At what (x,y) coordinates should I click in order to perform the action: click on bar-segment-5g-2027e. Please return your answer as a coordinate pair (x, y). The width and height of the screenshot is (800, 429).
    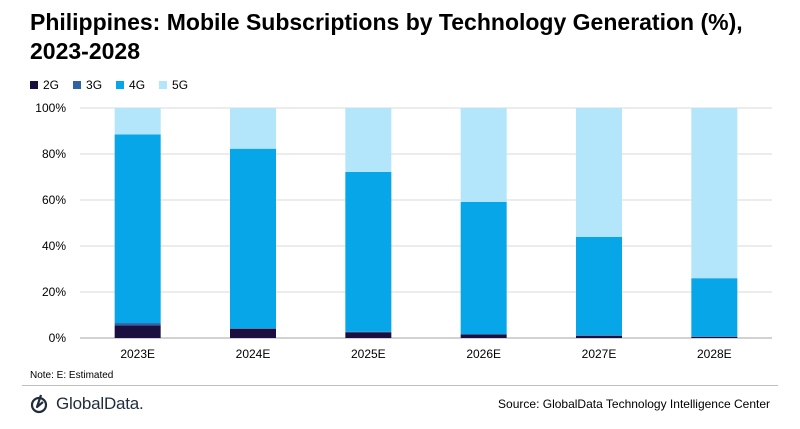
    Looking at the image, I should click on (599, 172).